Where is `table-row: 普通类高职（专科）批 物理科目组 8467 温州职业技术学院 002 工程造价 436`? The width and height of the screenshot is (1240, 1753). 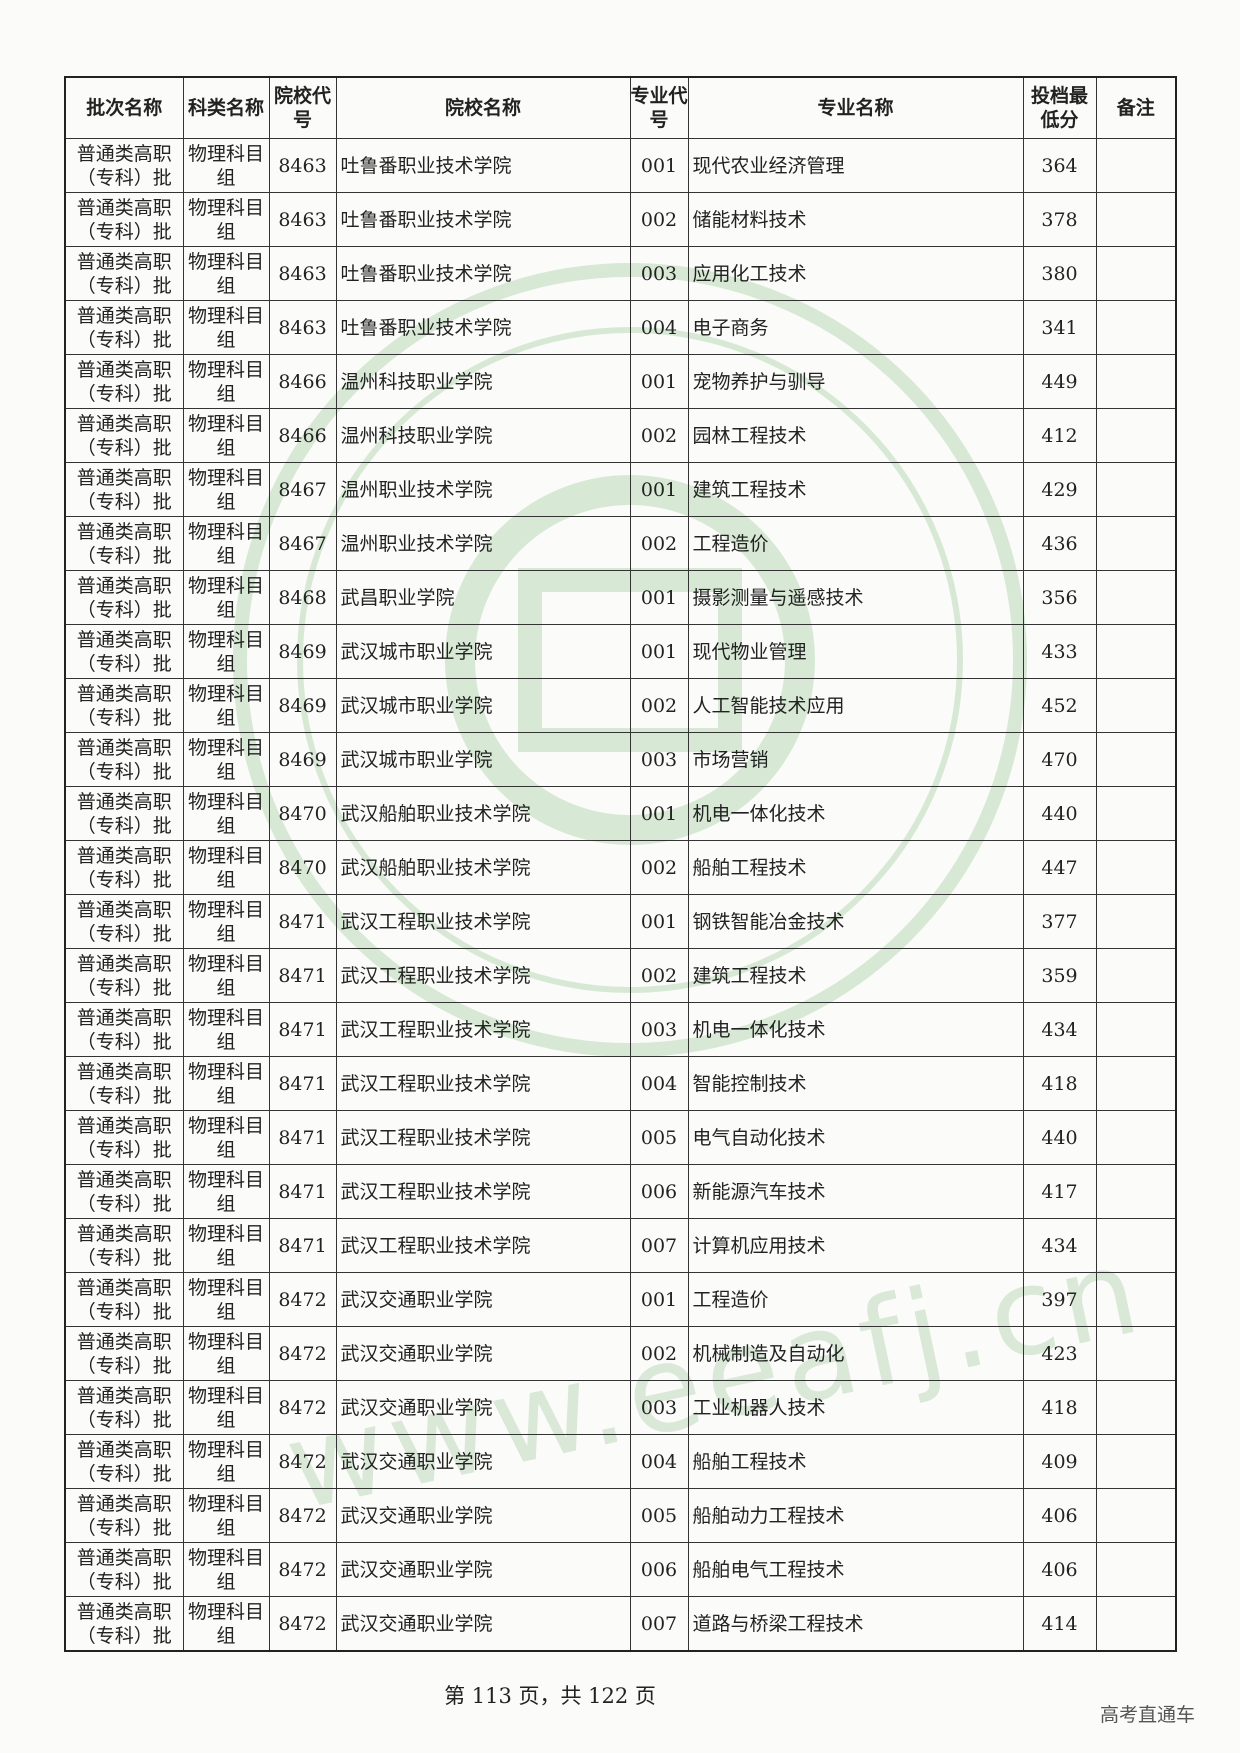 table-row: 普通类高职（专科）批 物理科目组 8467 温州职业技术学院 002 工程造价 436 is located at coordinates (620, 543).